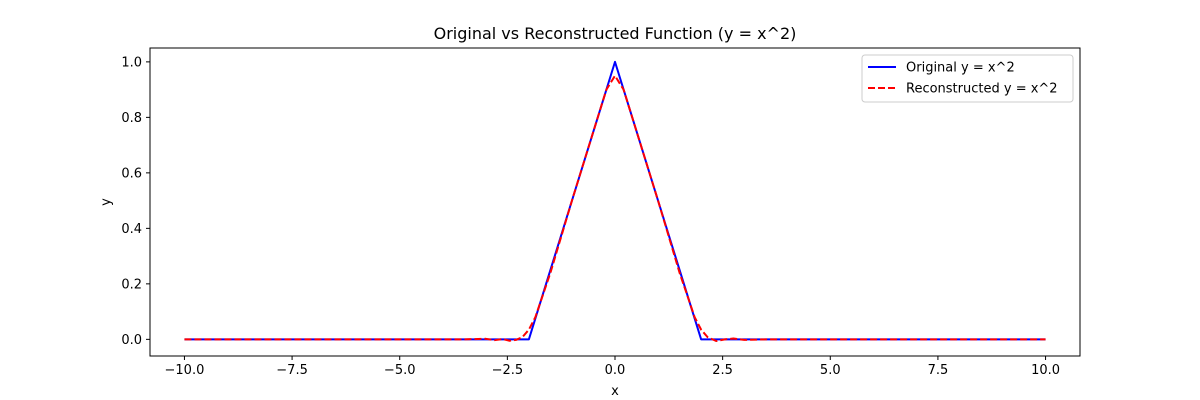  What do you see at coordinates (508, 370) in the screenshot?
I see `x-tick-label: −2.5` at bounding box center [508, 370].